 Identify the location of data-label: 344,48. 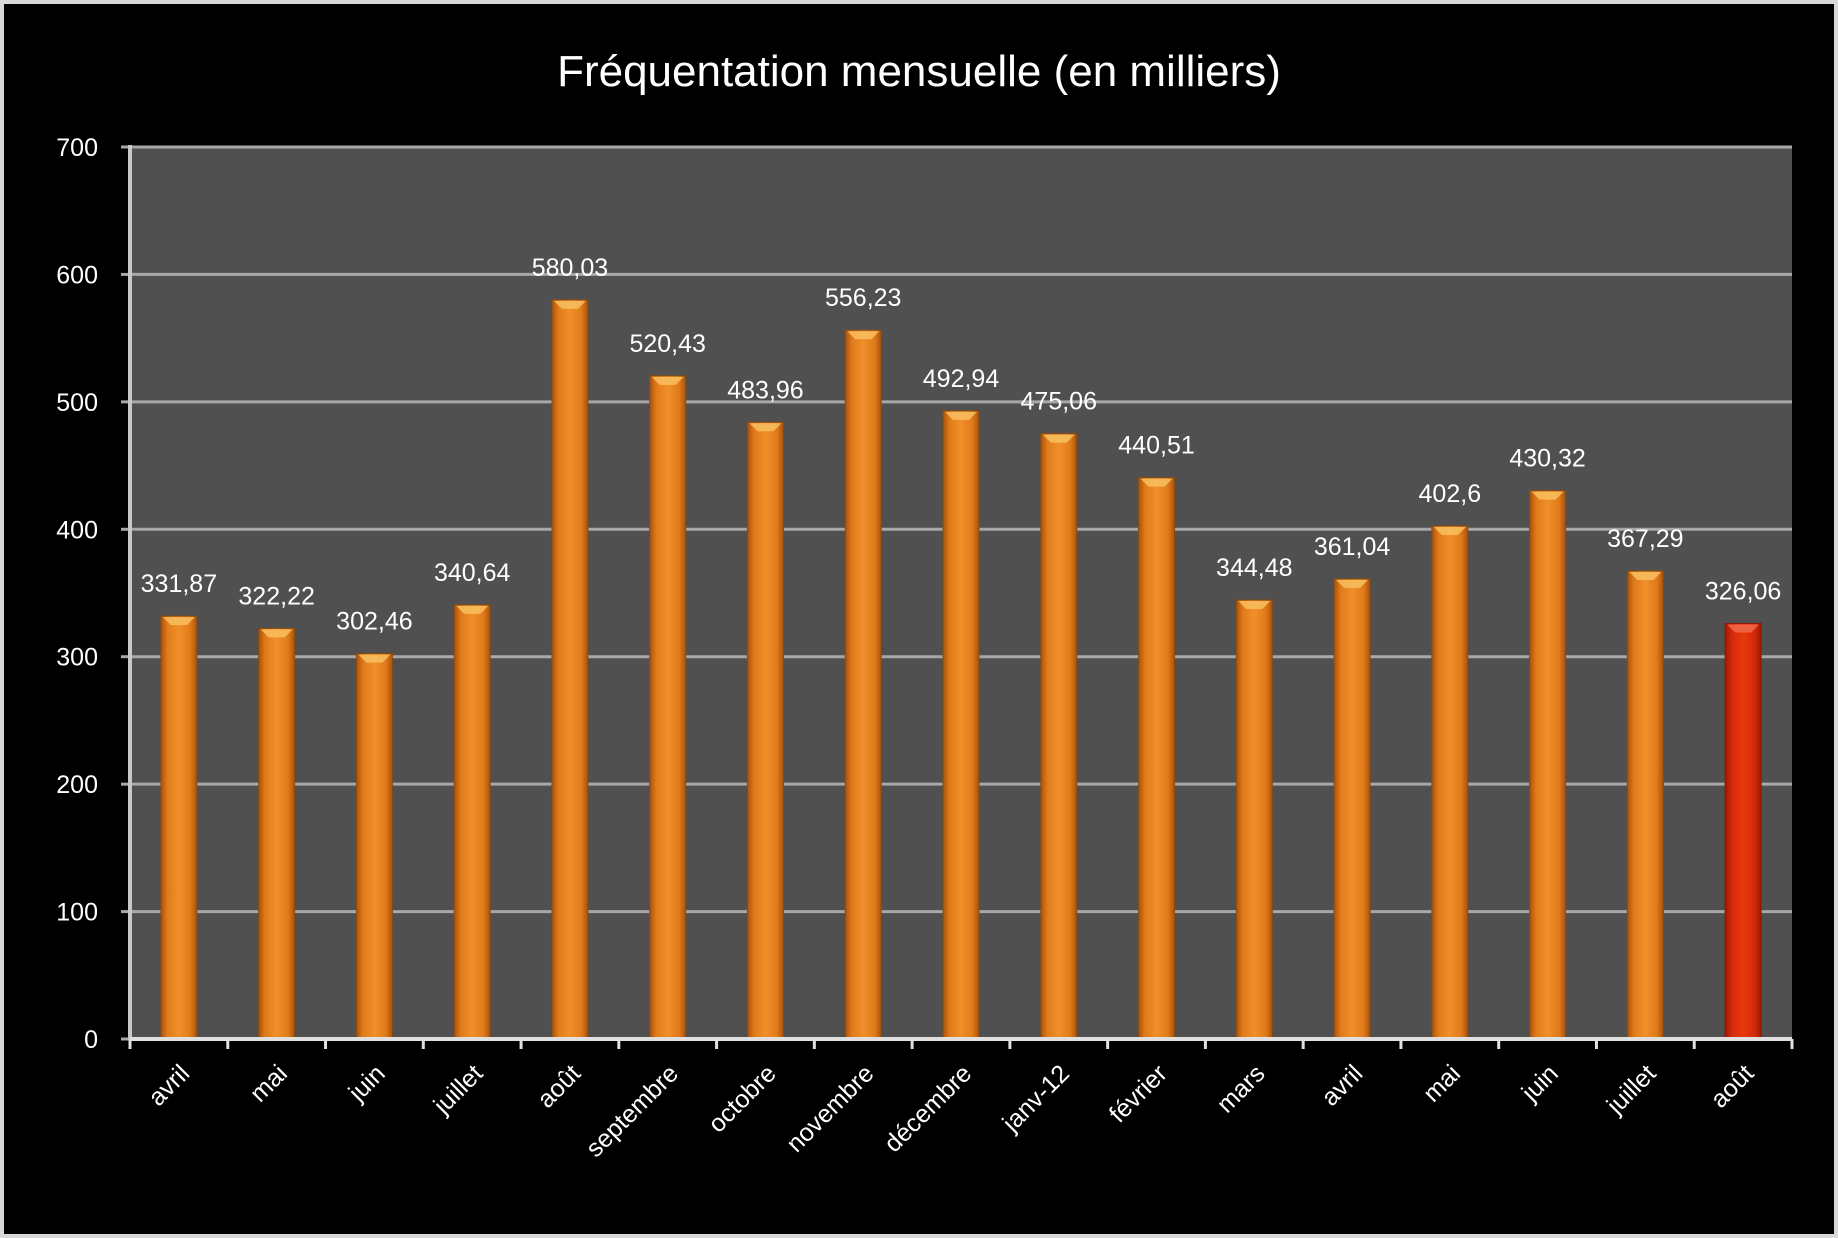
(1254, 568).